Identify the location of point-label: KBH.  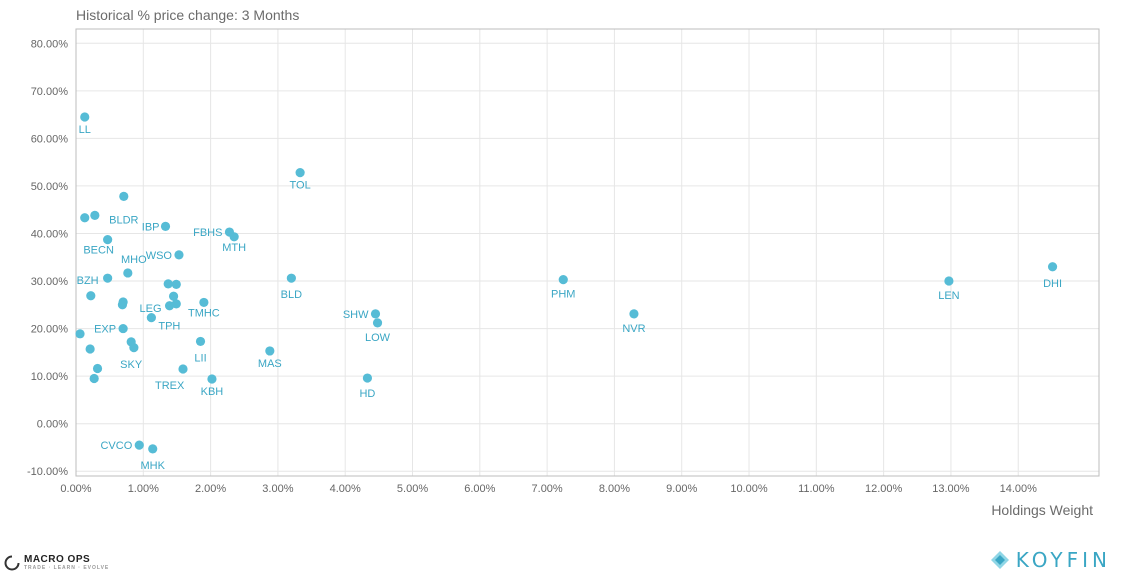
(212, 392).